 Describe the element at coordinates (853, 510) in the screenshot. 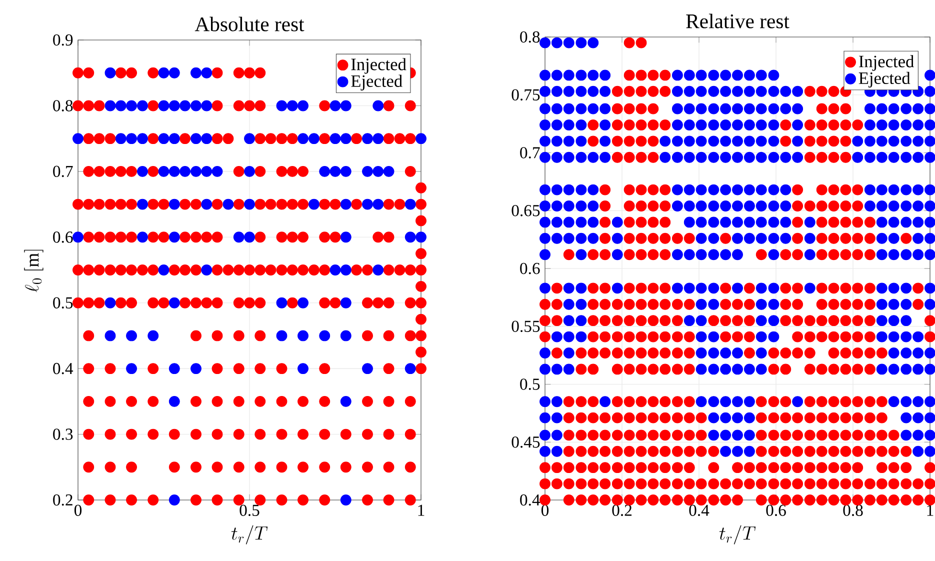

I see `x-tick-label: 0.8` at that location.